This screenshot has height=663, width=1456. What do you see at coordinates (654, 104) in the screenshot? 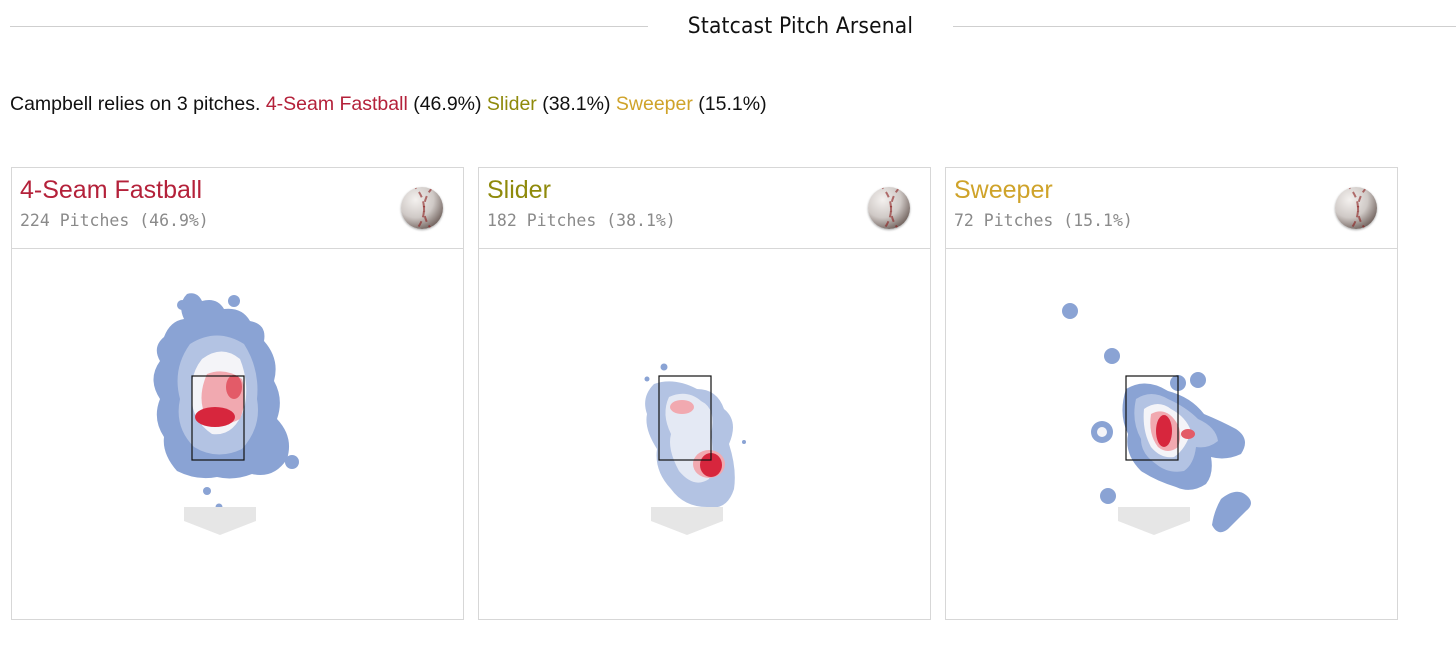
I see `summary-pitch-sweeper: Sweeper` at bounding box center [654, 104].